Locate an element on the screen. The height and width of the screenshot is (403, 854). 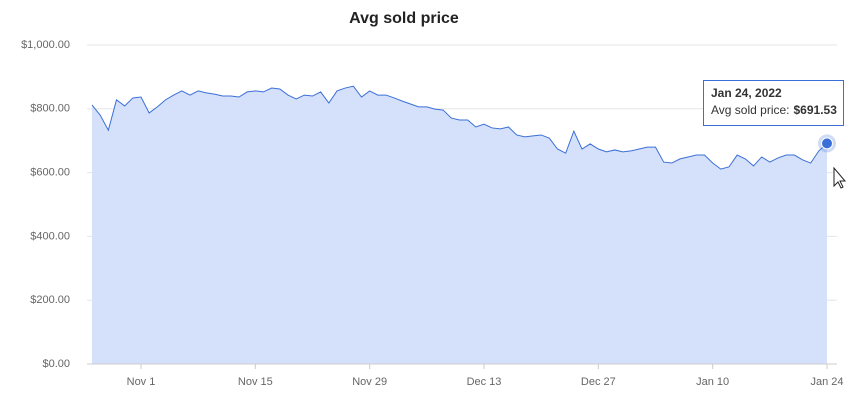
chart-title: Avg sold price is located at coordinates (404, 18).